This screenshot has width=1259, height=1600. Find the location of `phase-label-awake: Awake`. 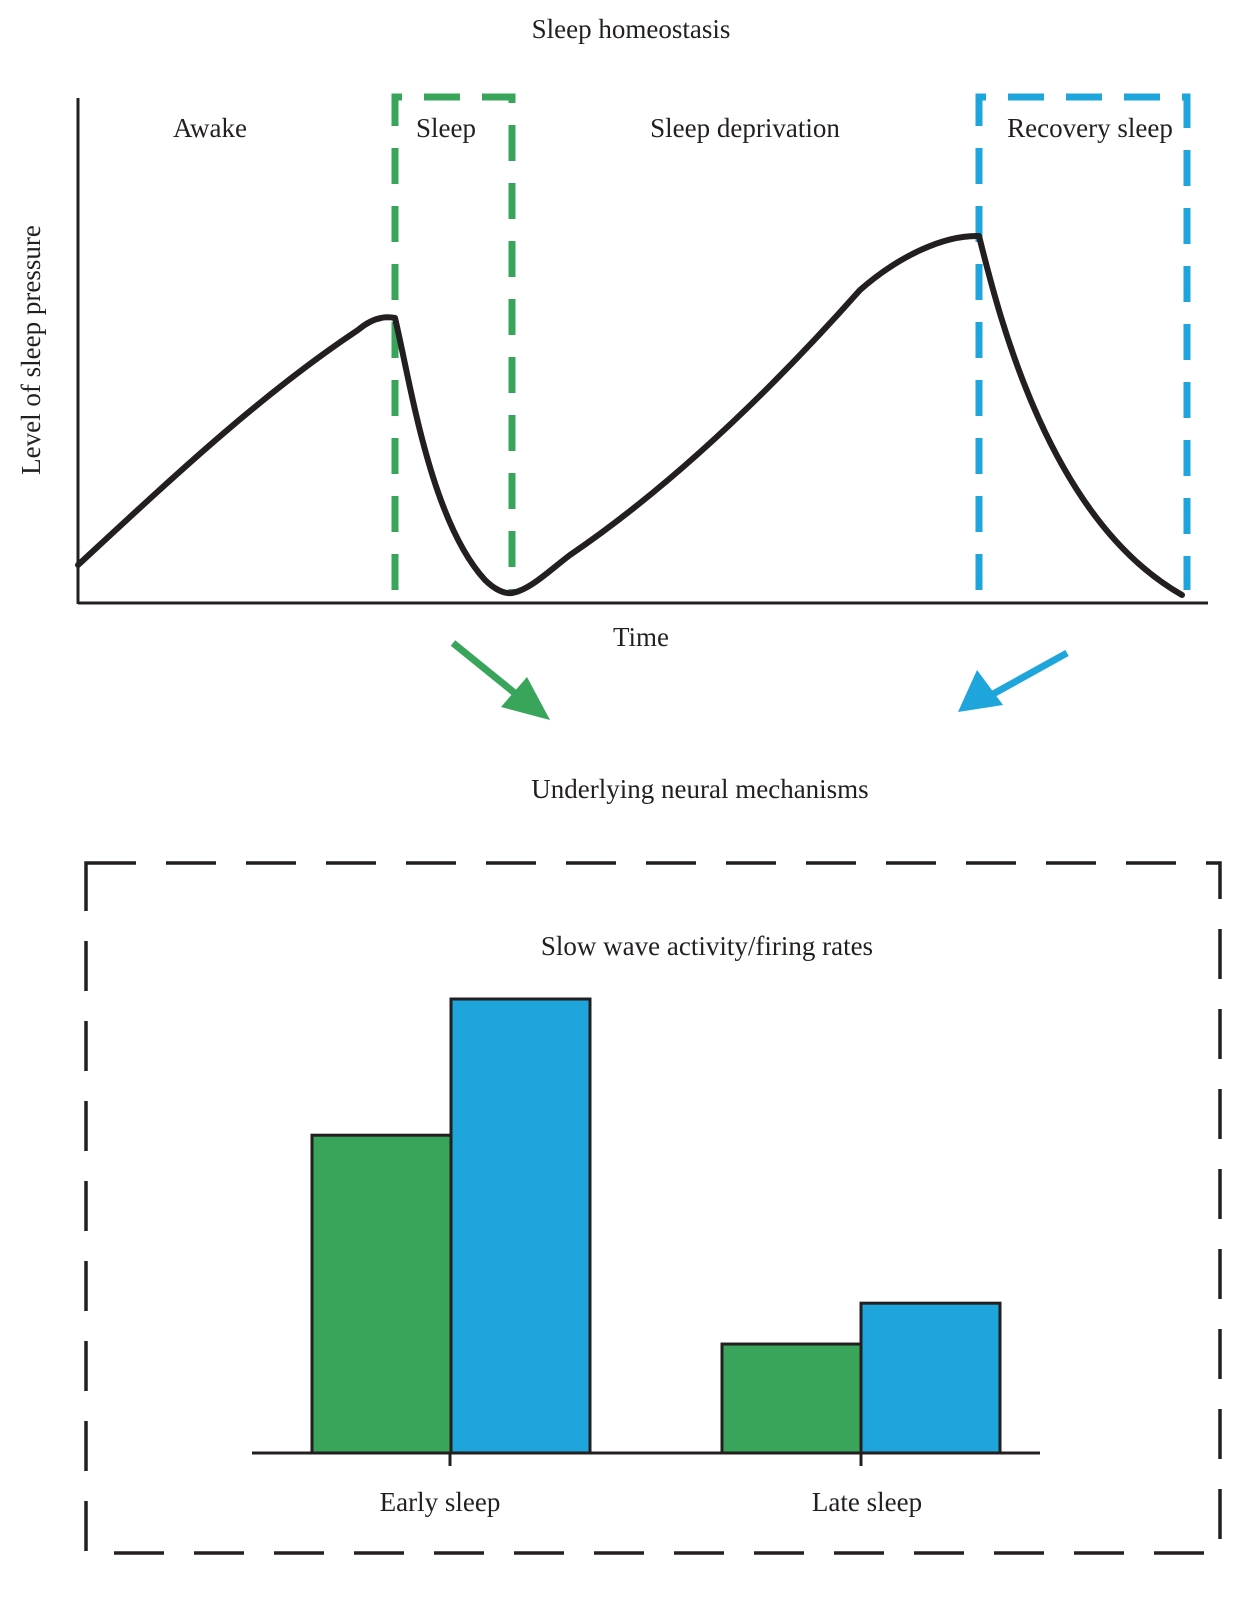

phase-label-awake: Awake is located at coordinates (210, 128).